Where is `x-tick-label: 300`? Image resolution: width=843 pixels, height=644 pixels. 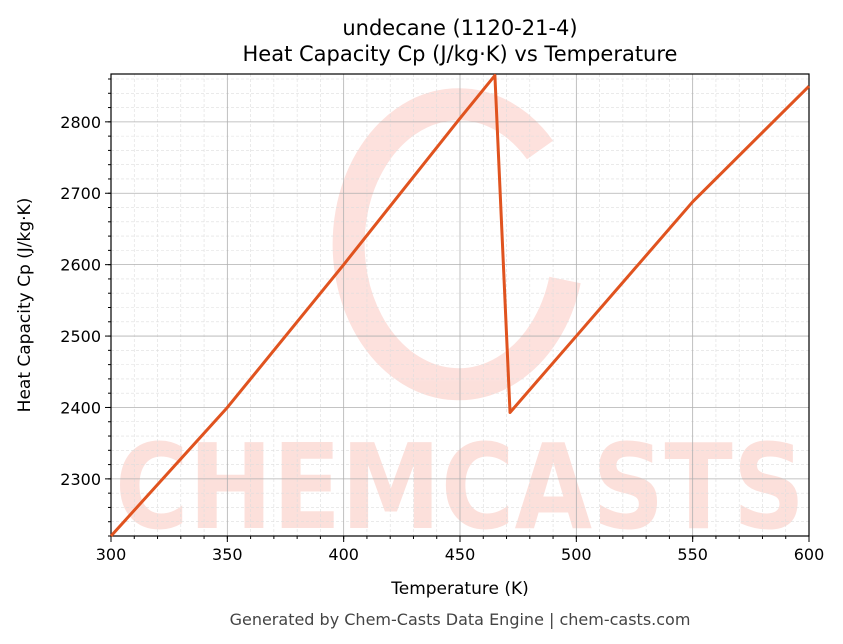 x-tick-label: 300 is located at coordinates (111, 554).